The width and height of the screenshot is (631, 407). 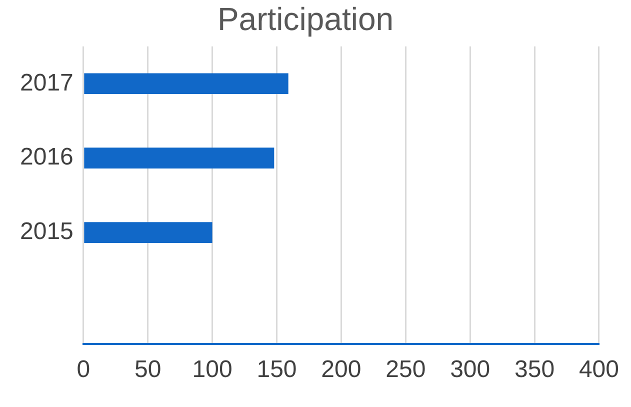 I want to click on x-tick-label: 100, so click(x=212, y=370).